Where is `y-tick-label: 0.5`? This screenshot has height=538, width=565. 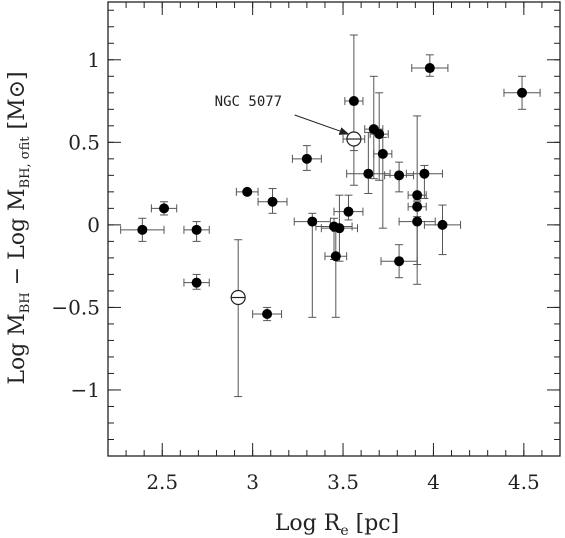 y-tick-label: 0.5 is located at coordinates (84, 142).